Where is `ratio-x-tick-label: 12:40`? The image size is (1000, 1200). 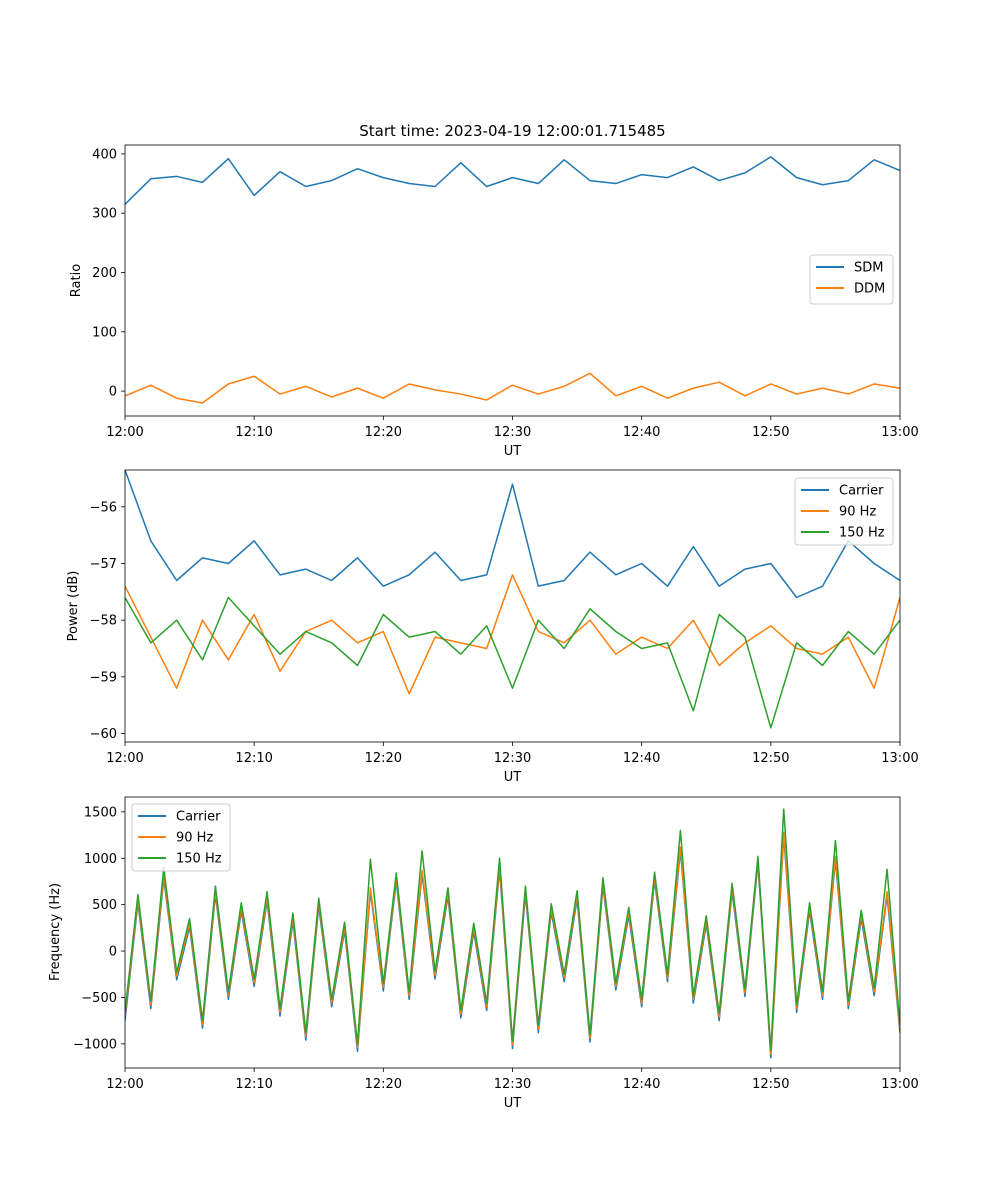
ratio-x-tick-label: 12:40 is located at coordinates (641, 432).